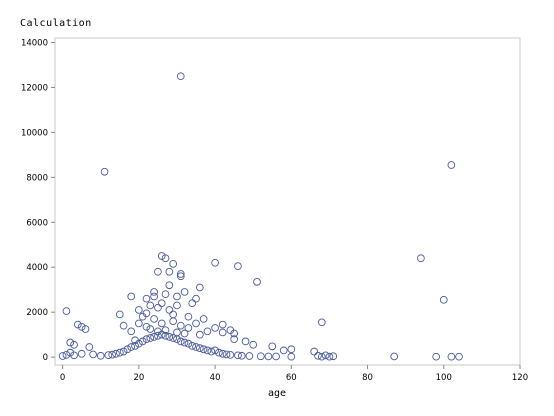 This screenshot has width=554, height=416. What do you see at coordinates (367, 378) in the screenshot?
I see `x-tick-label-4: 80` at bounding box center [367, 378].